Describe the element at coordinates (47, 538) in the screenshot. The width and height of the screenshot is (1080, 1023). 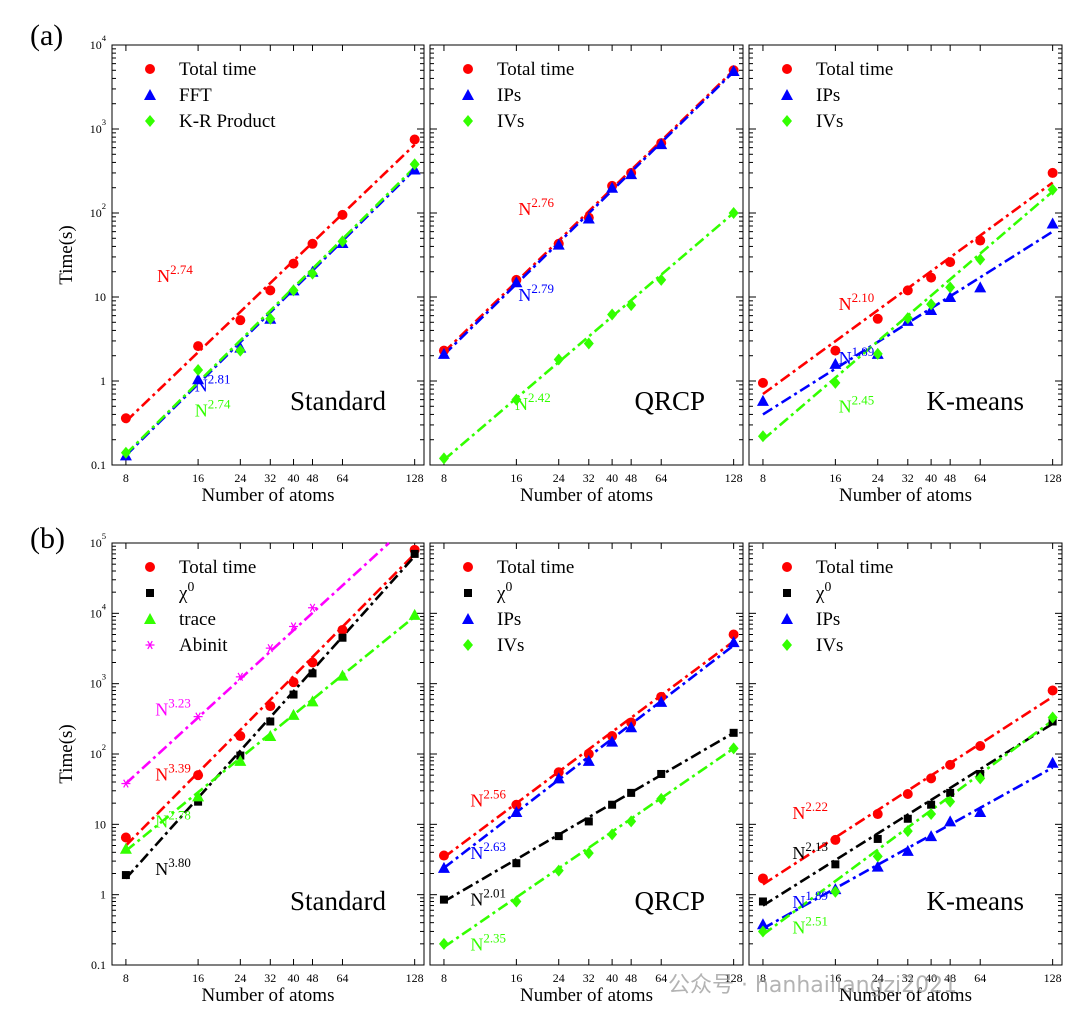
I see `panel-label: (b)` at that location.